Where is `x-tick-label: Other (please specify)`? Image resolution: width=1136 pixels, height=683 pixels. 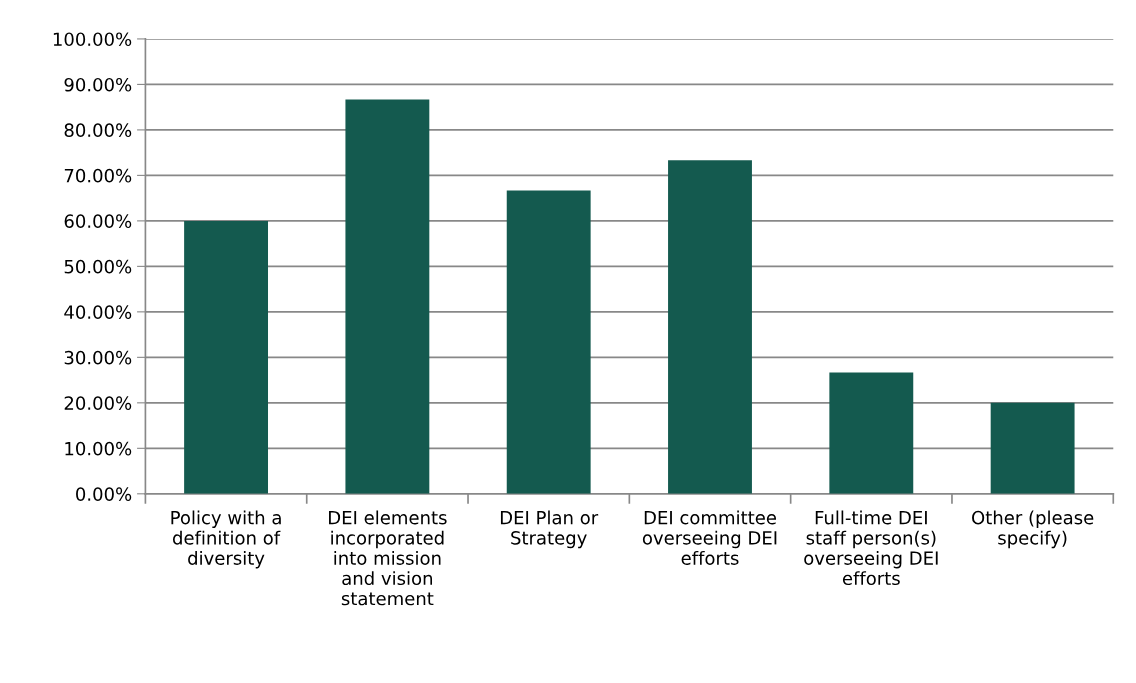 x-tick-label: Other (please specify) is located at coordinates (1033, 529).